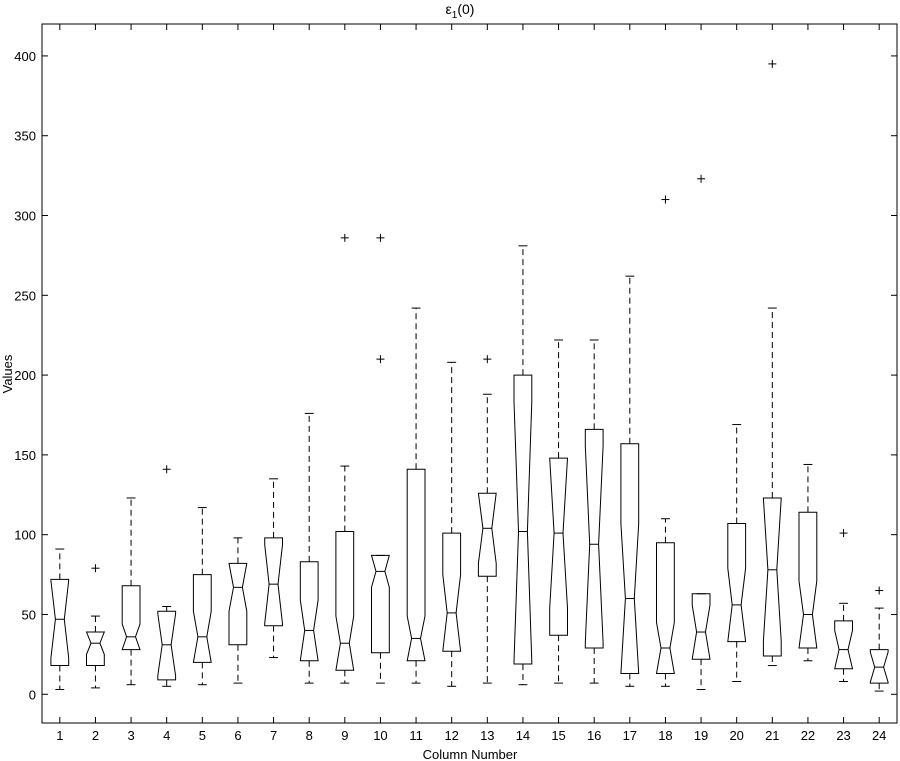  I want to click on x-tick-label: 18, so click(665, 735).